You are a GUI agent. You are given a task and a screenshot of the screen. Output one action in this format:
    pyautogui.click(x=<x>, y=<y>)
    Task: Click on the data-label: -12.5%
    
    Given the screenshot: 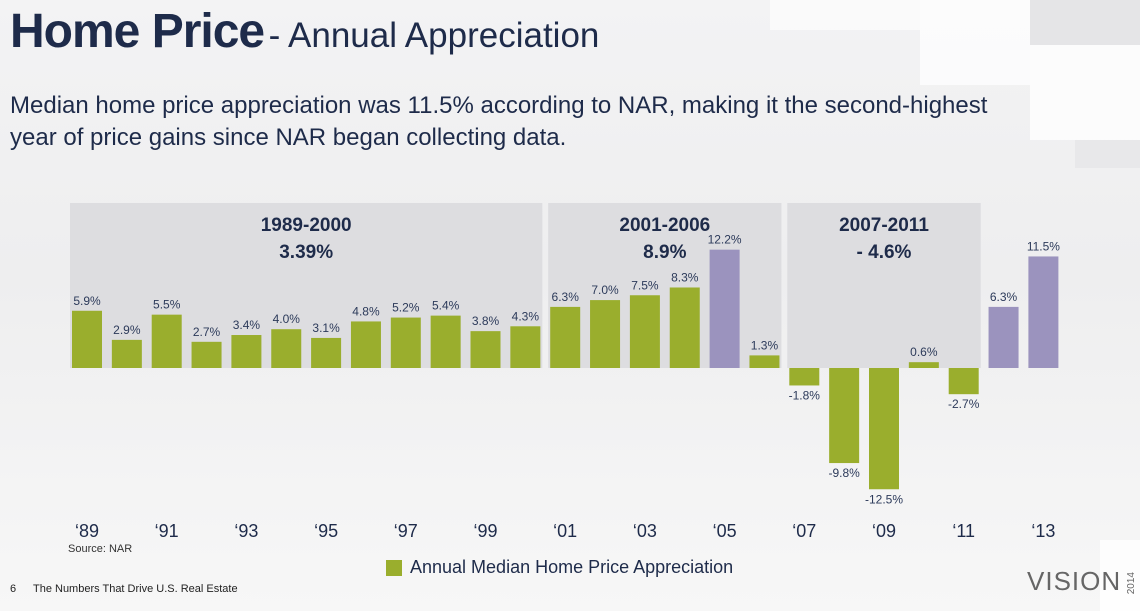 What is the action you would take?
    pyautogui.click(x=884, y=499)
    